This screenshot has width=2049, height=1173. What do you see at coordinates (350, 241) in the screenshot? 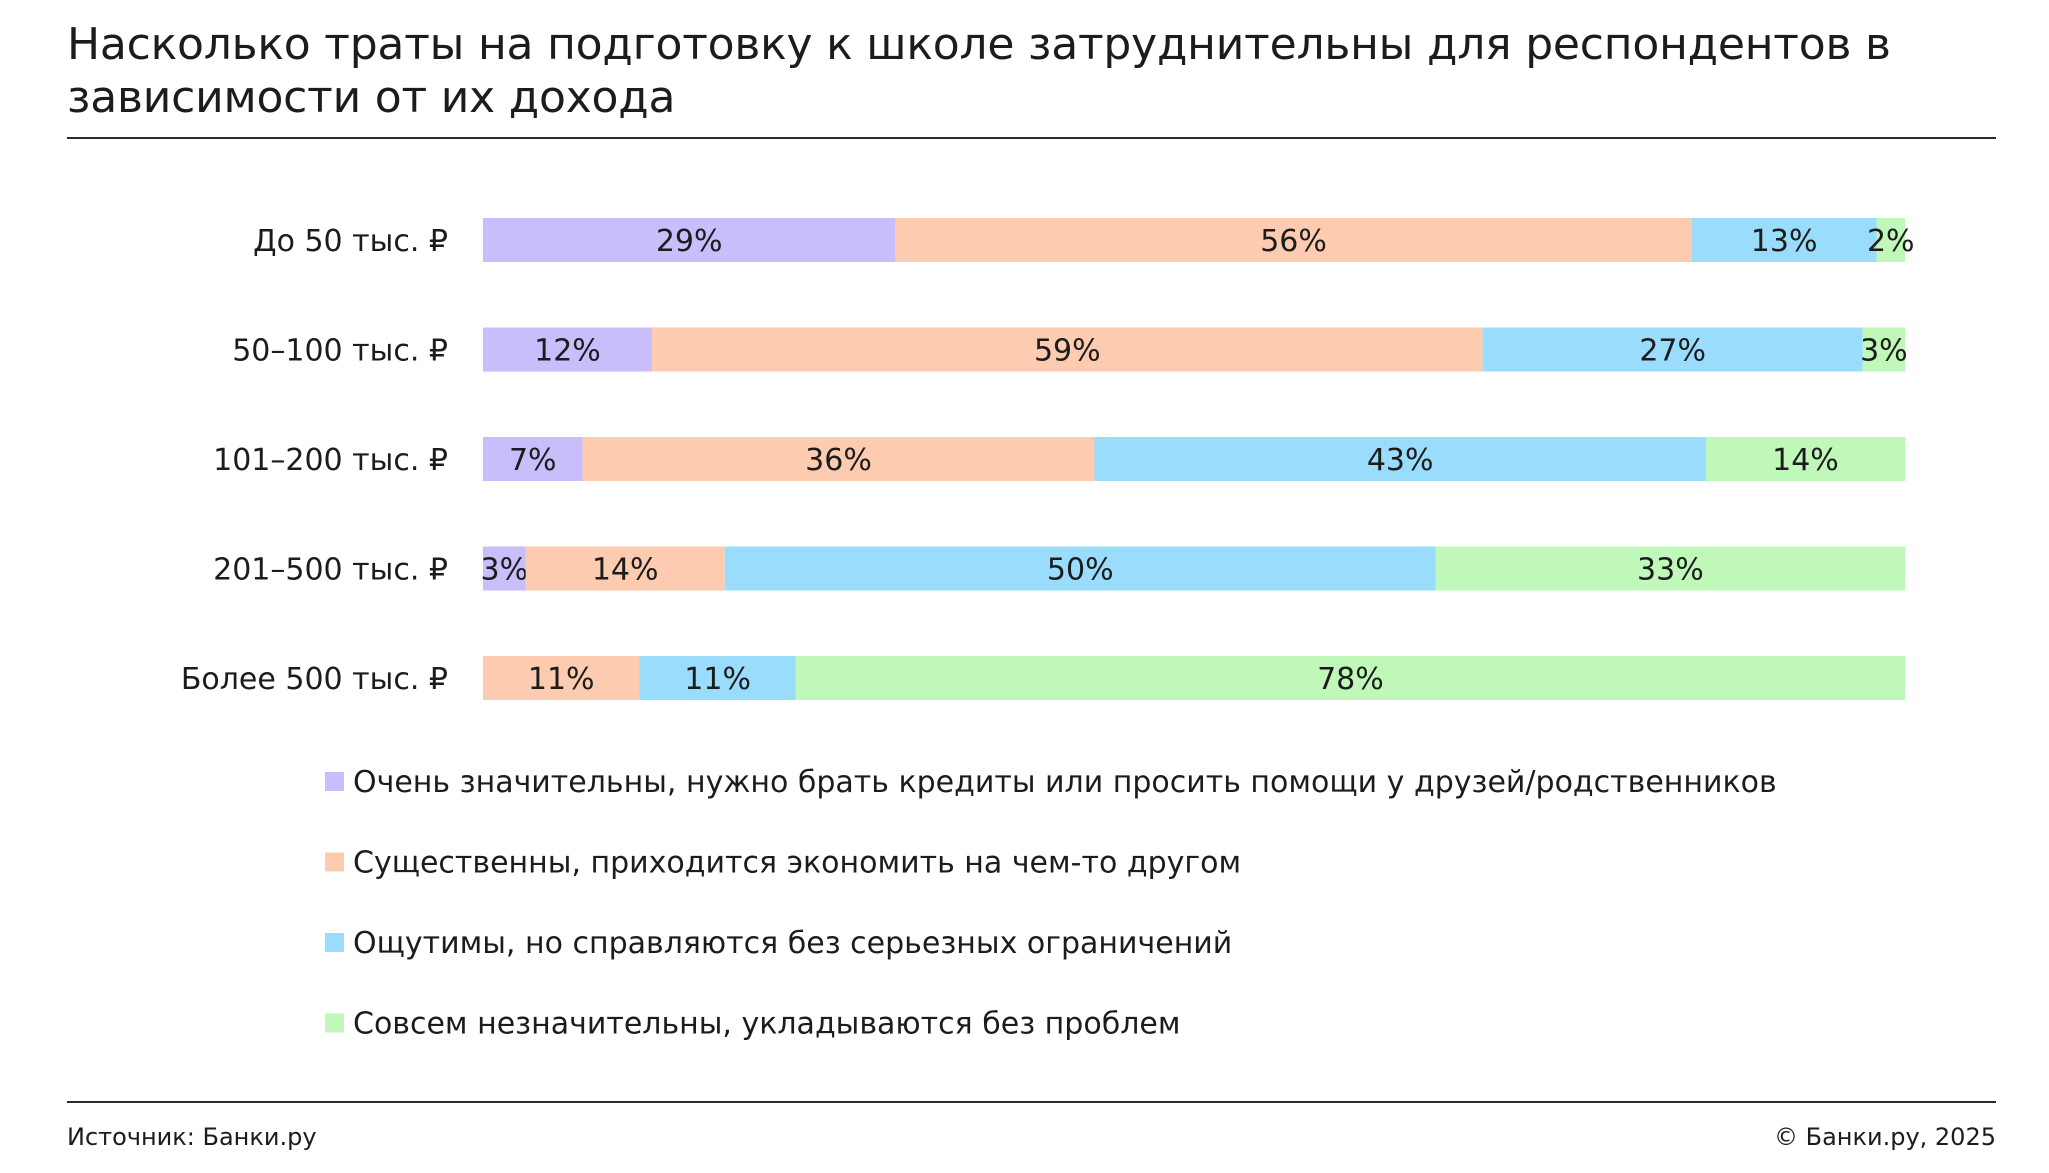
I see `category-label: До 50 тыс. ₽` at bounding box center [350, 241].